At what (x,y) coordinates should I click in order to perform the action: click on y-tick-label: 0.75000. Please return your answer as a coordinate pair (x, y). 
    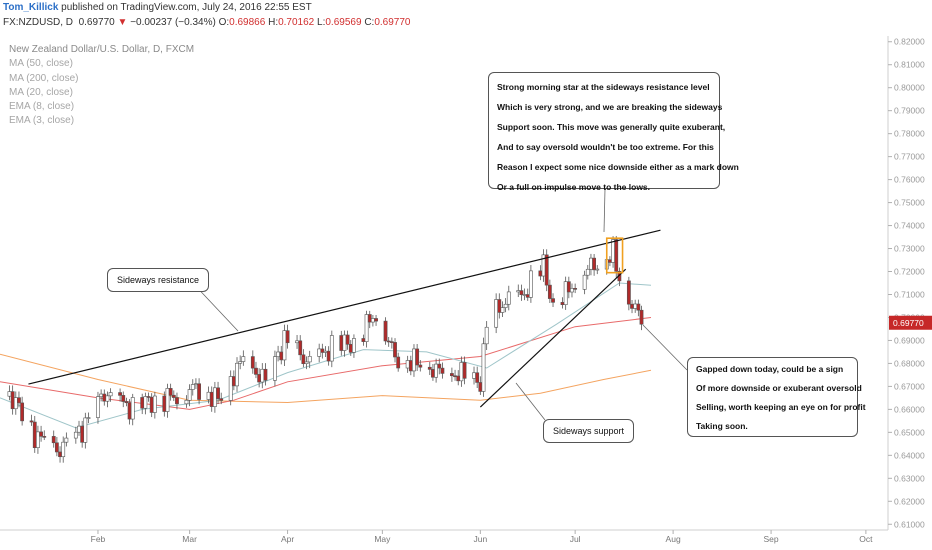
    Looking at the image, I should click on (909, 203).